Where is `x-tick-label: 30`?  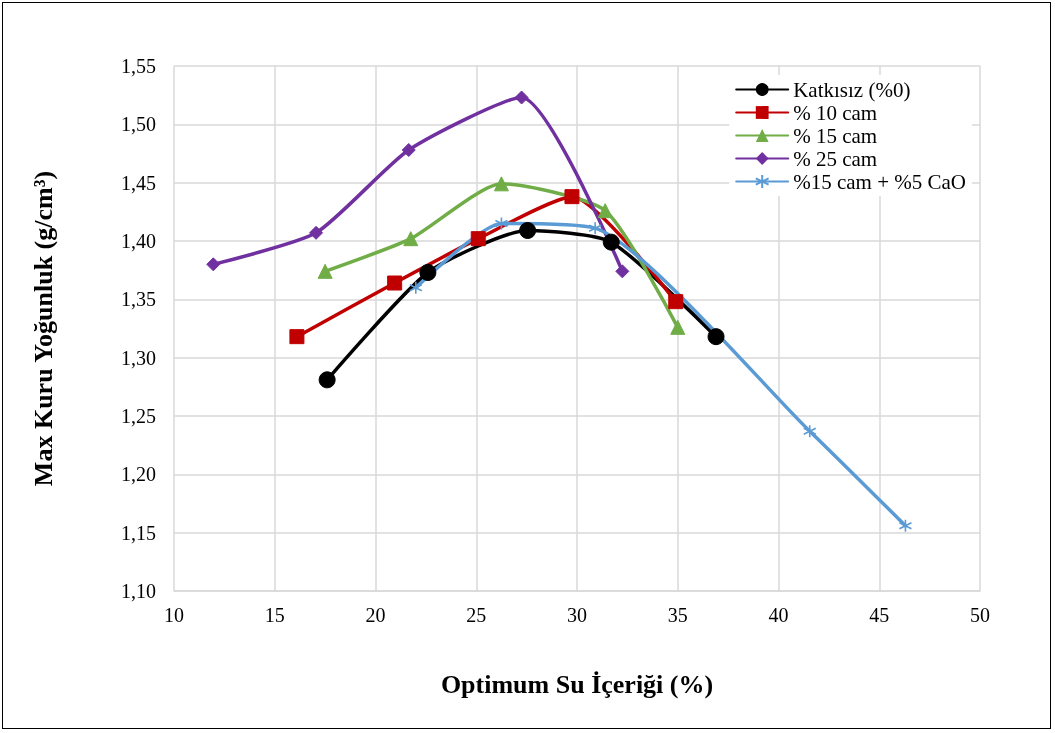 x-tick-label: 30 is located at coordinates (577, 615).